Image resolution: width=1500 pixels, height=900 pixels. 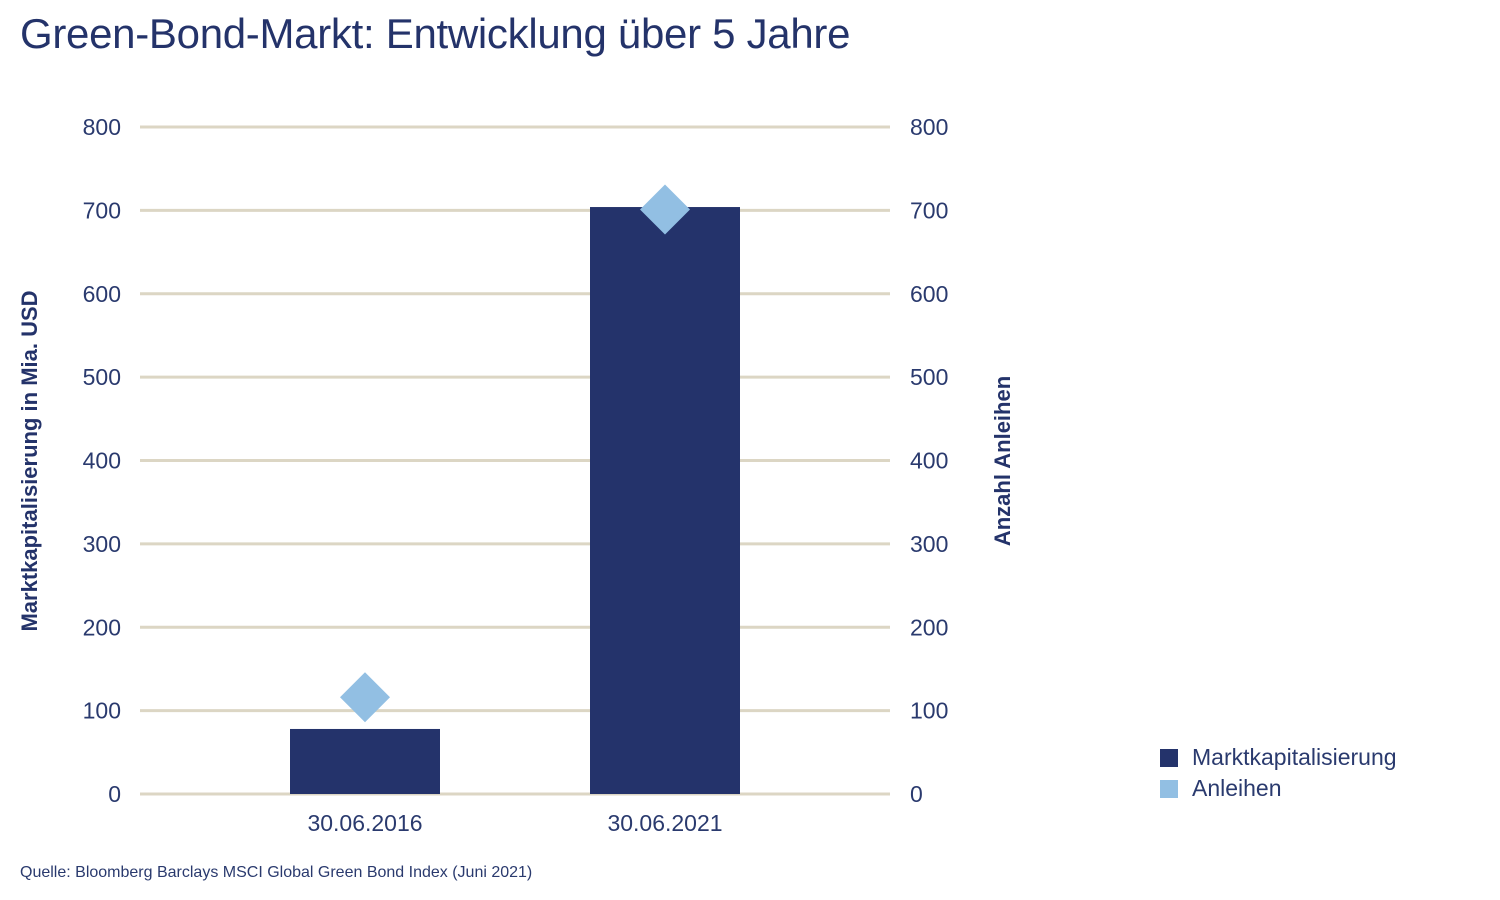 I want to click on y-tick-label: 800, so click(x=102, y=127).